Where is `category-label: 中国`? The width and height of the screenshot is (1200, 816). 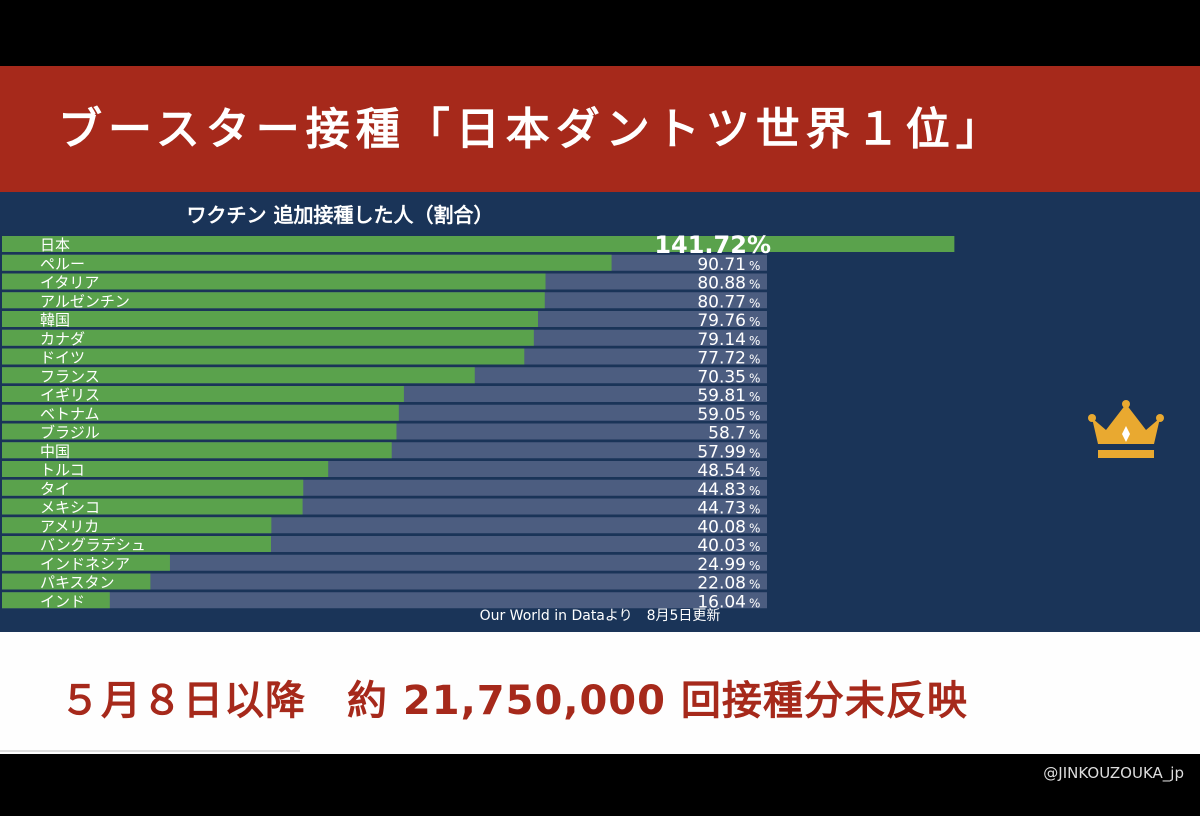 category-label: 中国 is located at coordinates (55, 451).